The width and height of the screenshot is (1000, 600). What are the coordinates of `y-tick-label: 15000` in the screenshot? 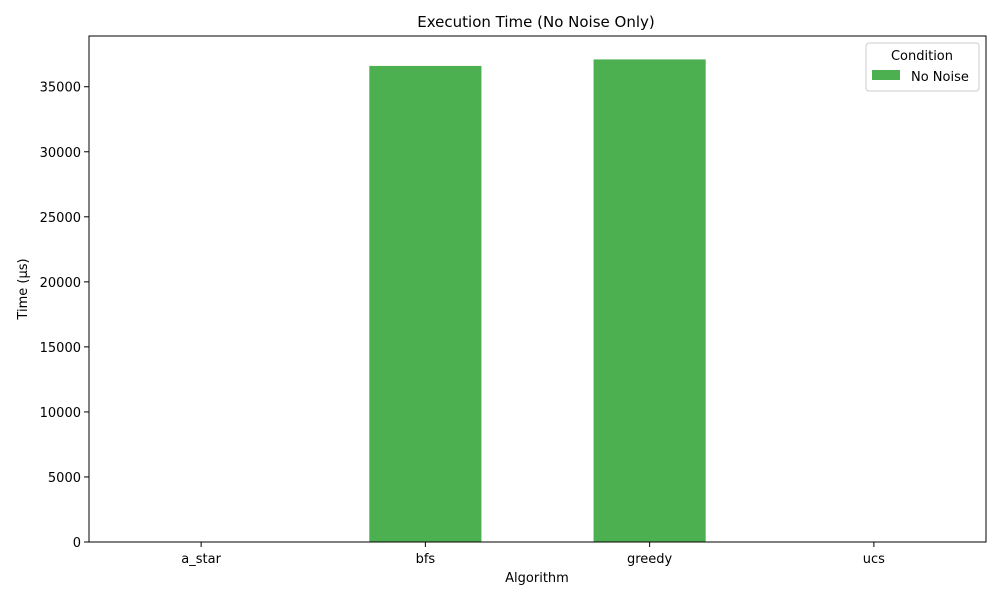 It's located at (60, 348).